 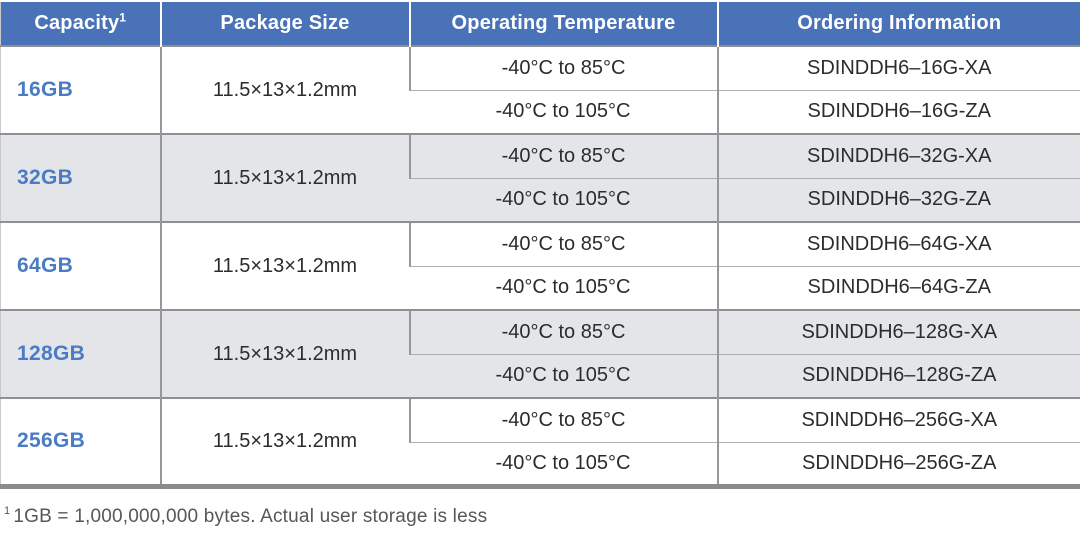 I want to click on header-cell-package-size: Package Size, so click(x=284, y=24).